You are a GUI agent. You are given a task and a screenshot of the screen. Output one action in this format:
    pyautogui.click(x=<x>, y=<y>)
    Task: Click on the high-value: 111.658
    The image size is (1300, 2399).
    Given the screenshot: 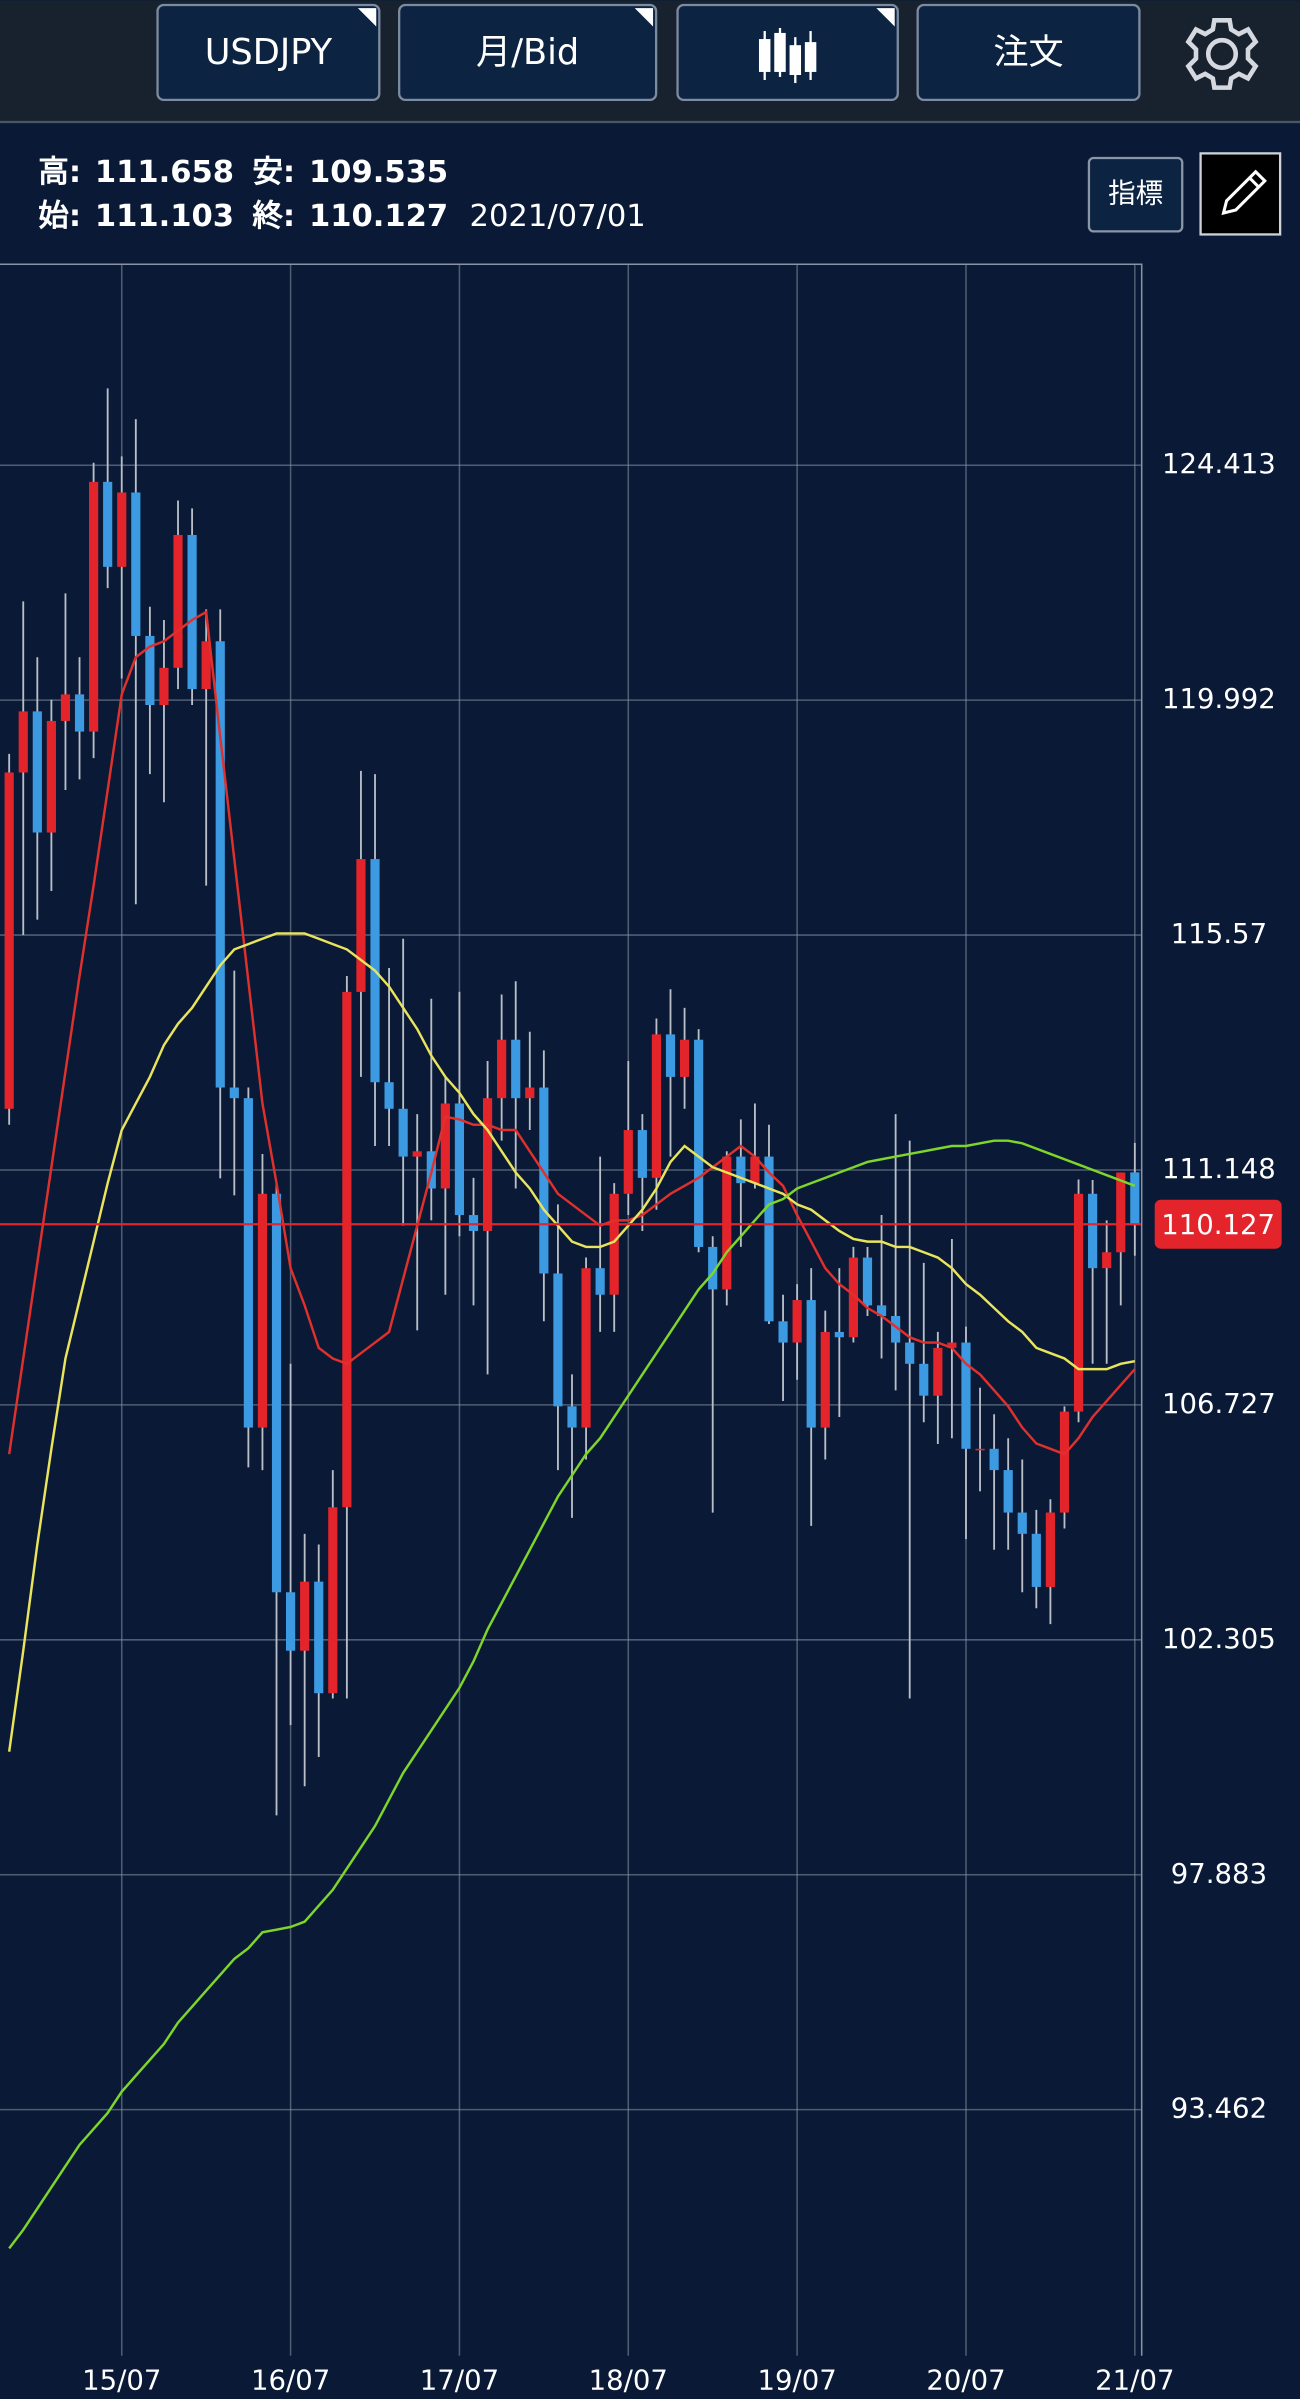 What is the action you would take?
    pyautogui.click(x=164, y=172)
    